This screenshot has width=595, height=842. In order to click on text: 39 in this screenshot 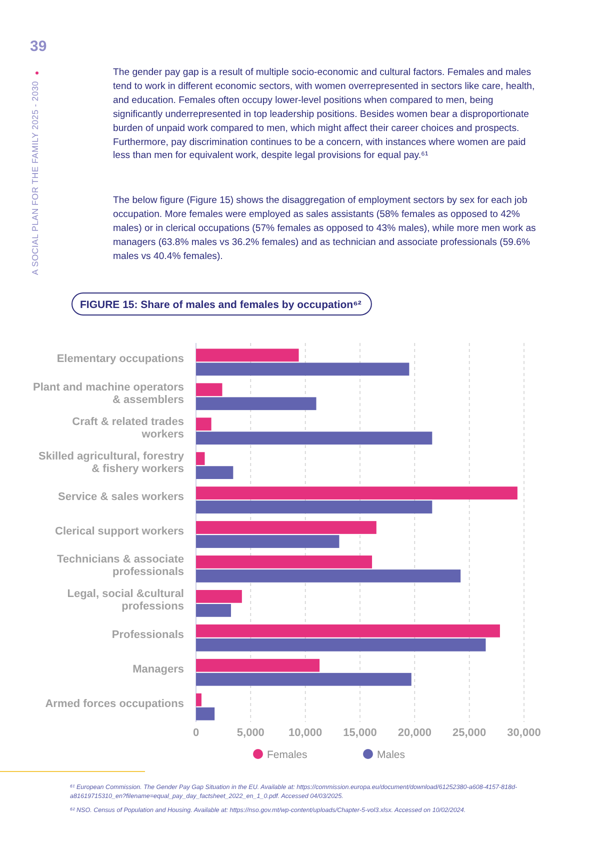, I will do `click(38, 46)`.